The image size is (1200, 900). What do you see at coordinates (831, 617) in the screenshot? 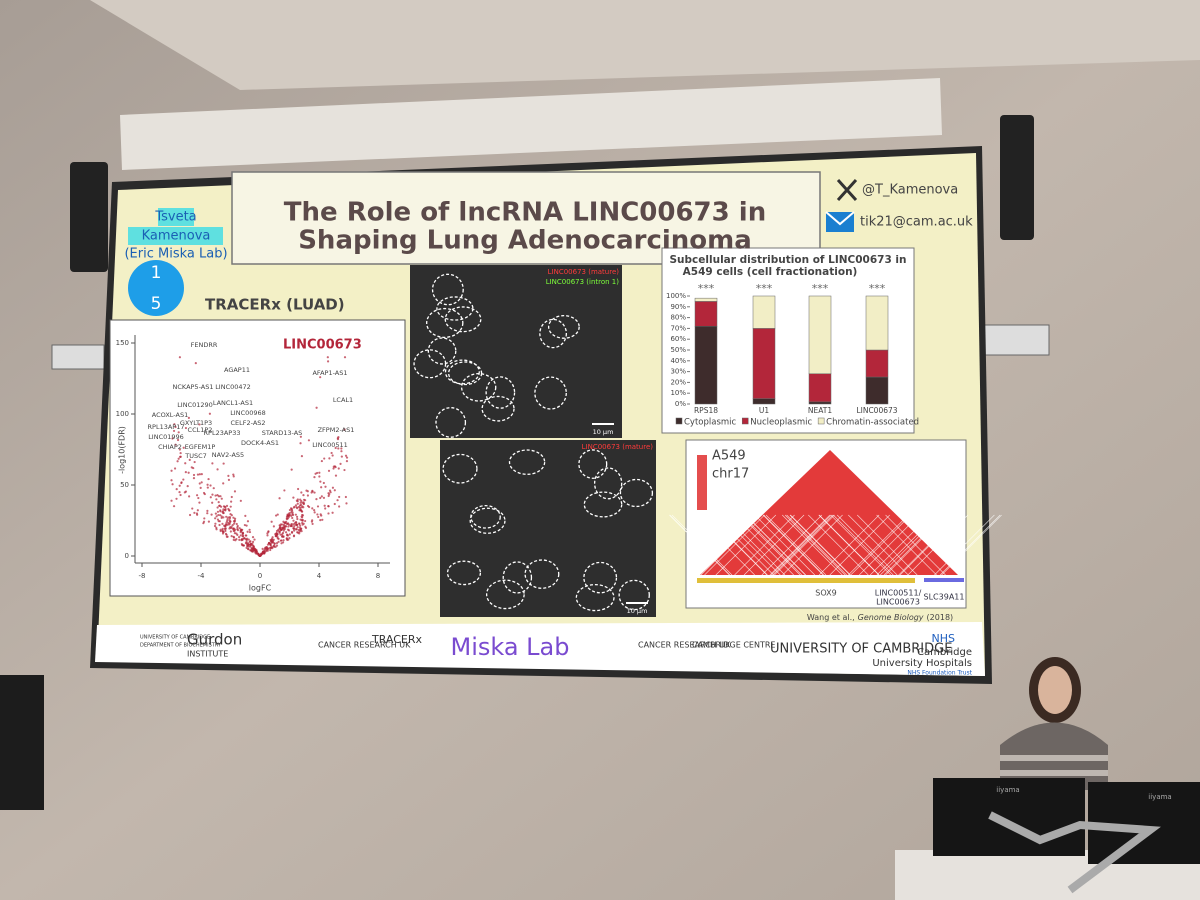
I see `citation-part: Wang et al.,` at bounding box center [831, 617].